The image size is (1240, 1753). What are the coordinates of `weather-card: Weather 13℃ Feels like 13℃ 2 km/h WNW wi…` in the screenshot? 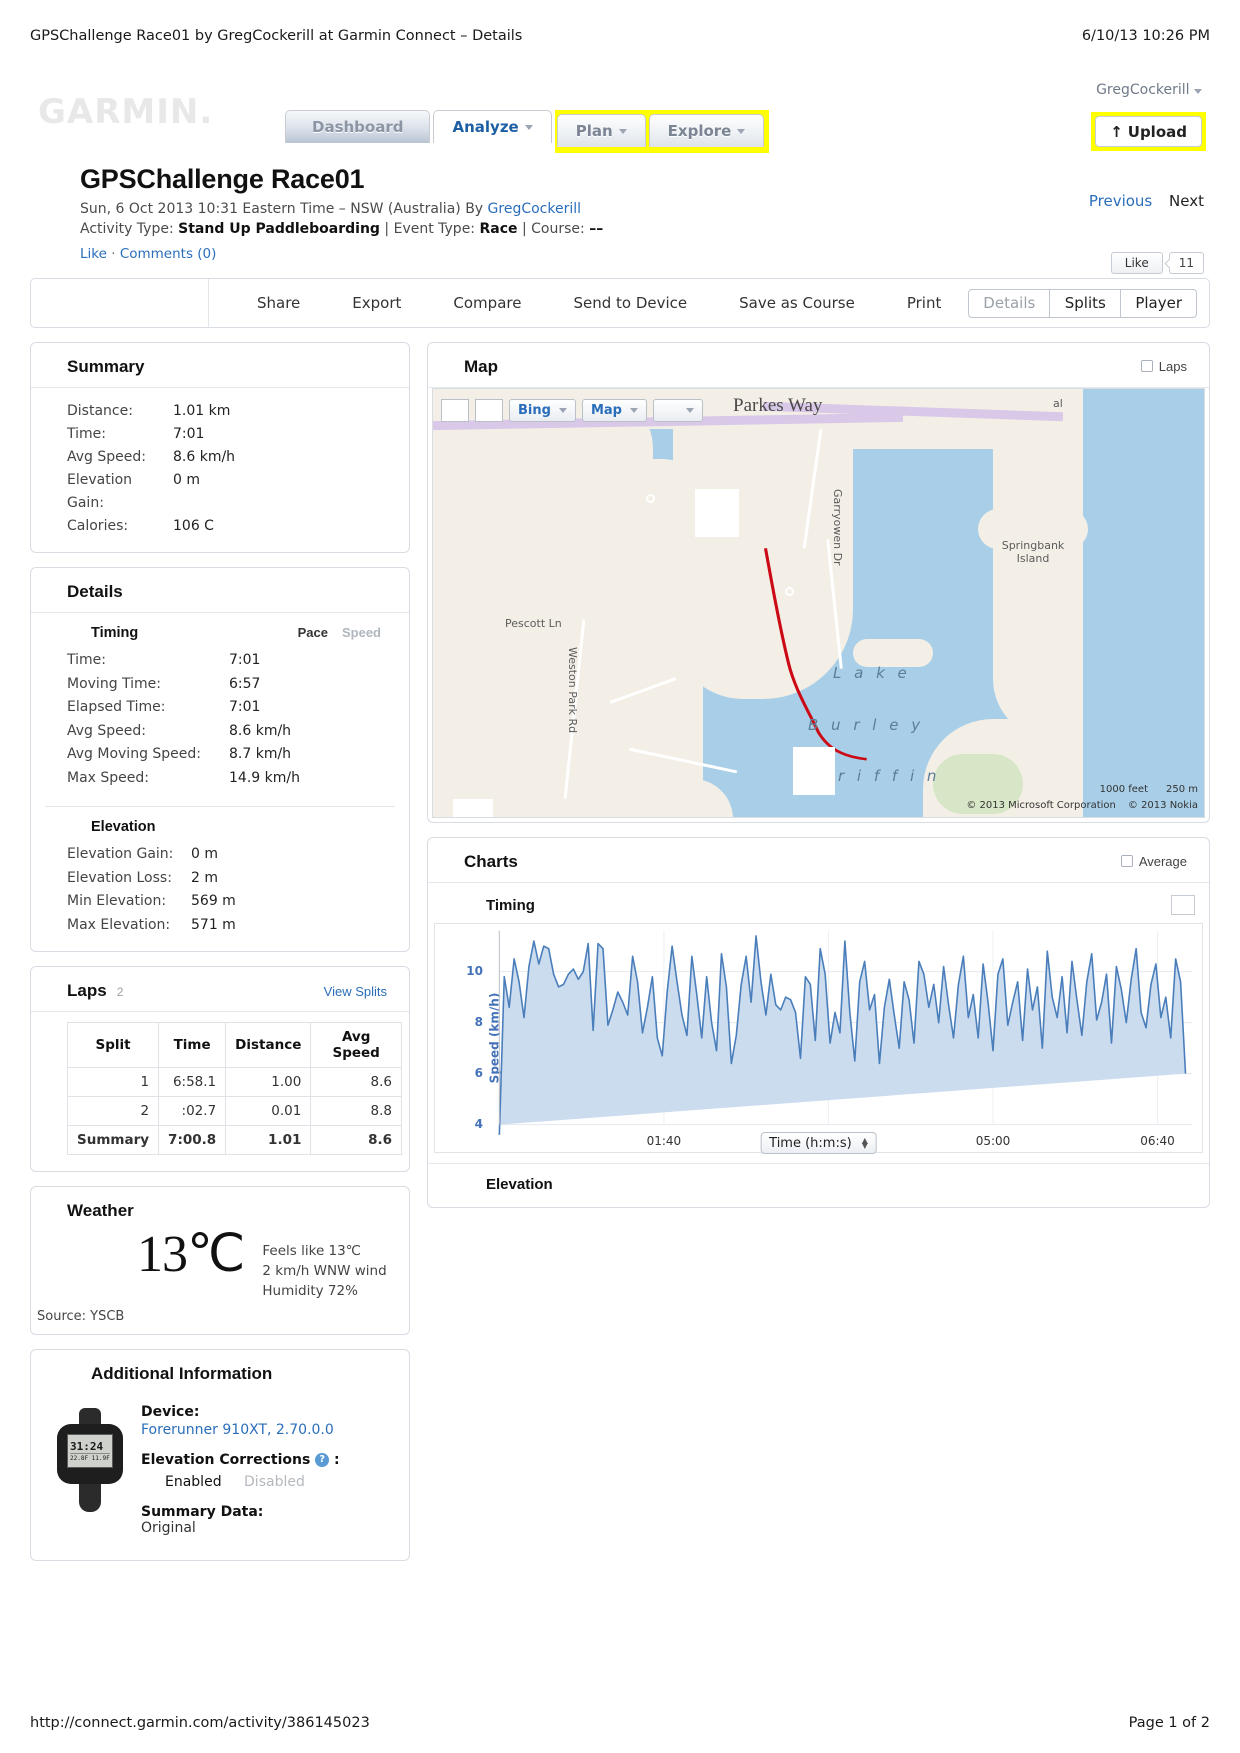 It's located at (220, 1260).